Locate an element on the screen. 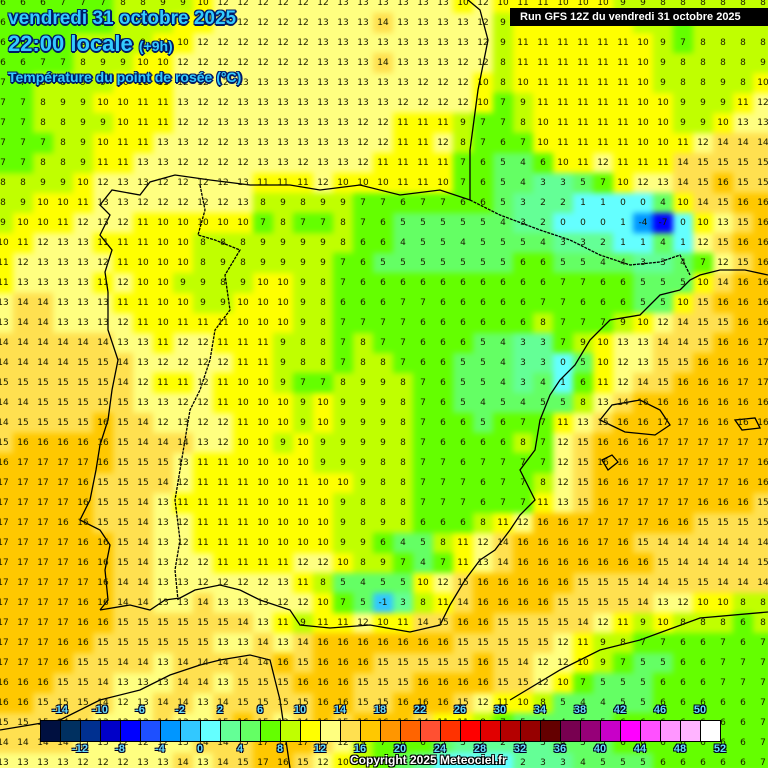 This screenshot has width=768, height=768. grid-value: 0 is located at coordinates (683, 223).